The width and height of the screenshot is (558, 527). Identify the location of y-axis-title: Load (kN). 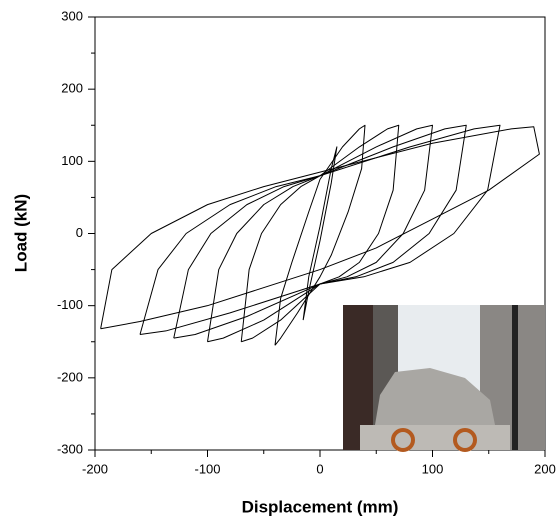
(20, 233).